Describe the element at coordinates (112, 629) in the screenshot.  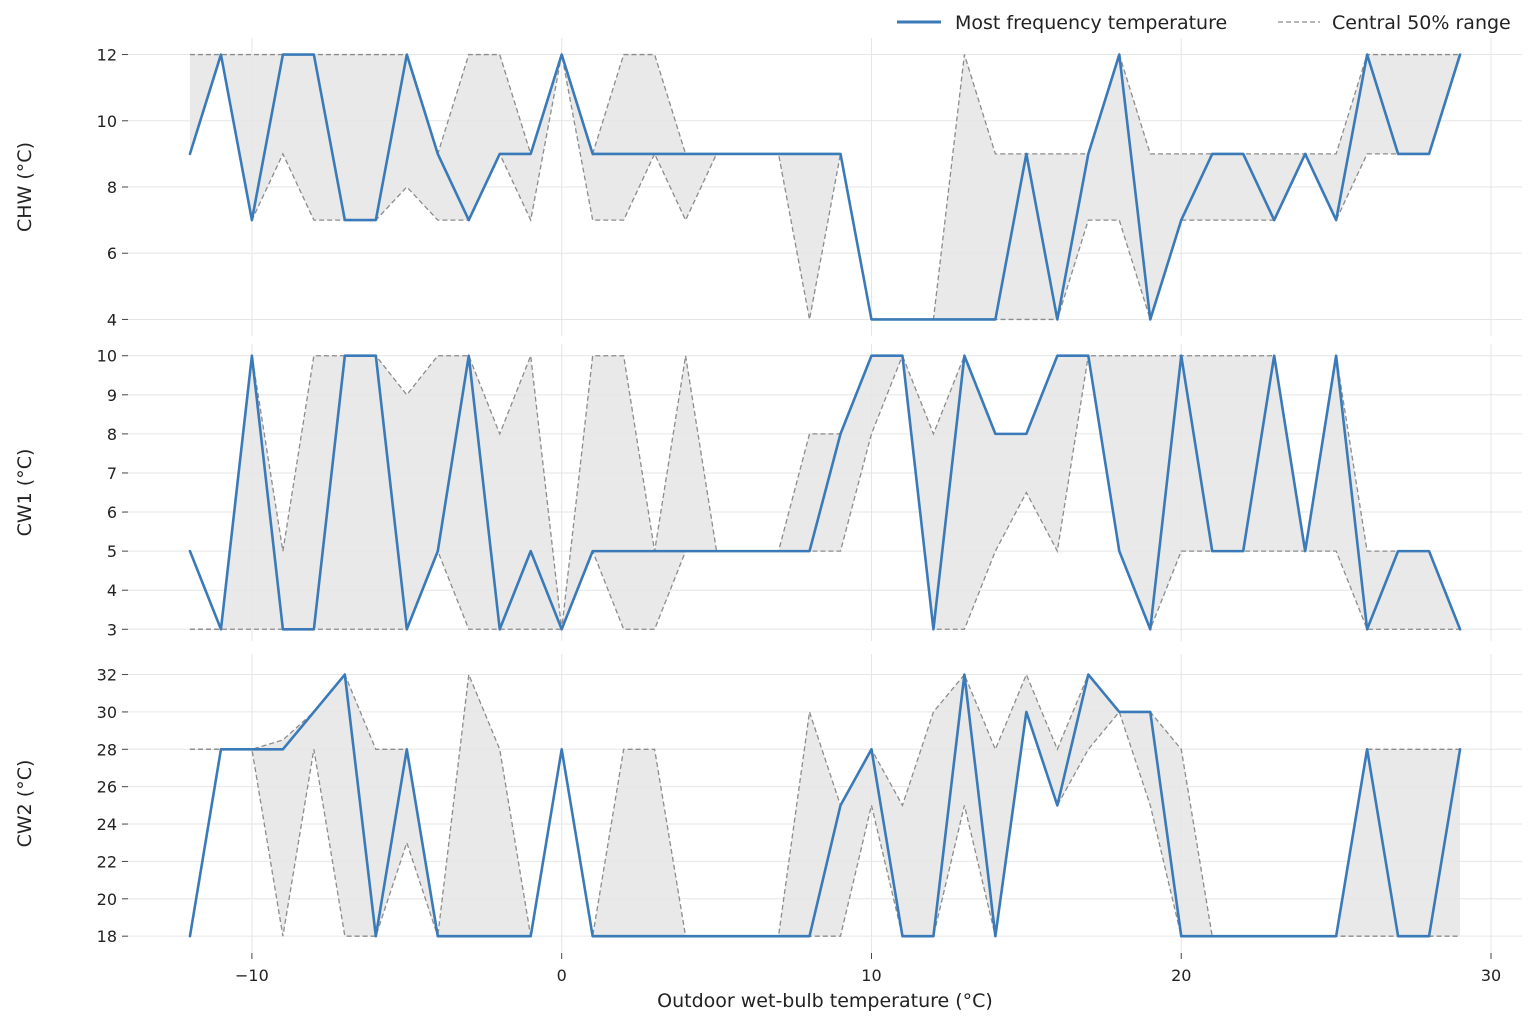
I see `panel-2-ytick-label-0: 3` at that location.